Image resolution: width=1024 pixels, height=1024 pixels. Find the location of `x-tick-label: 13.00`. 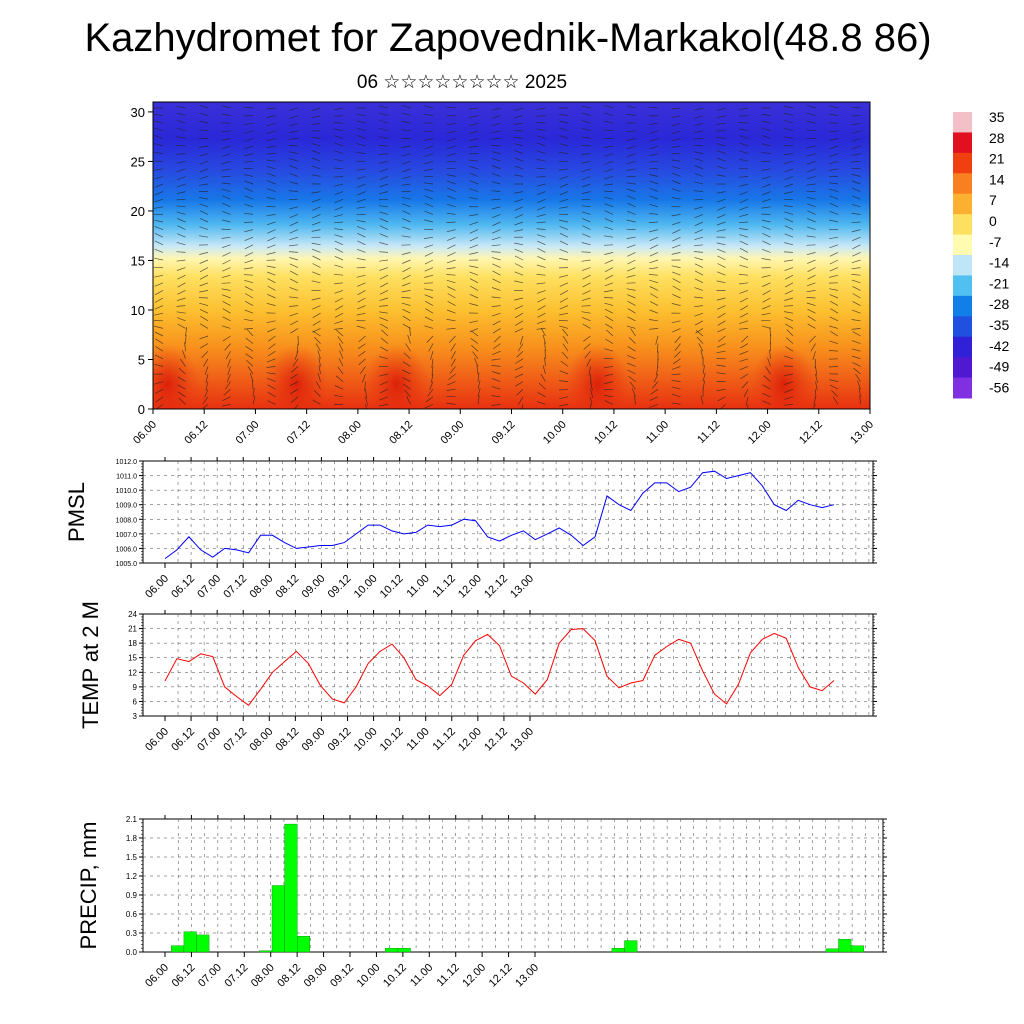

x-tick-label: 13.00 is located at coordinates (527, 976).